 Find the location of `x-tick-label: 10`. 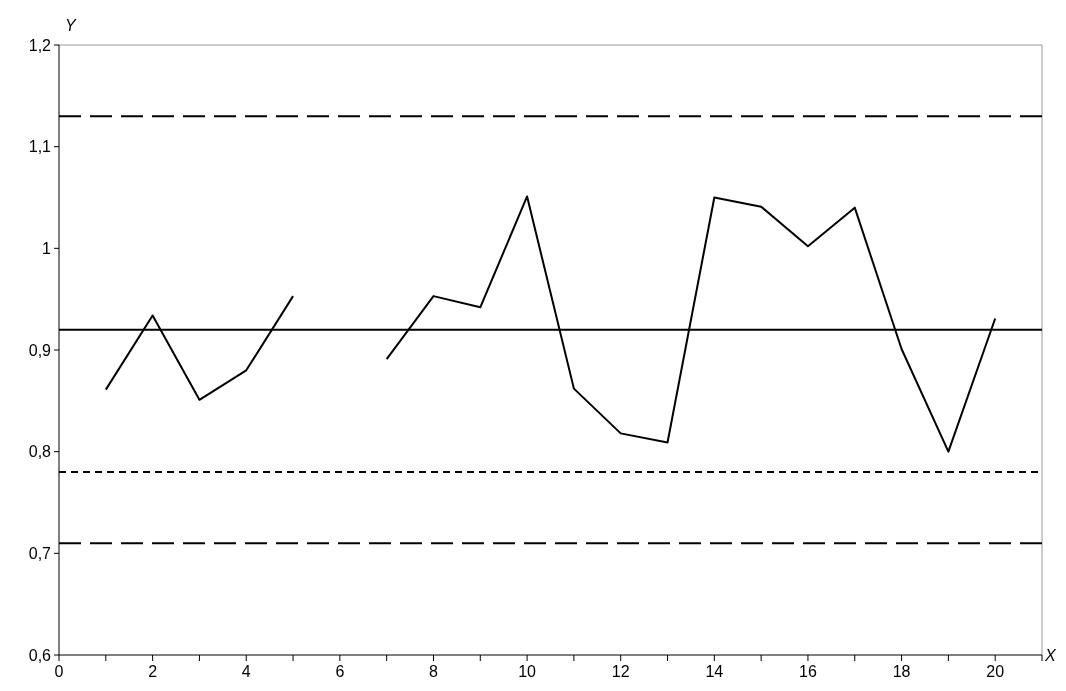

x-tick-label: 10 is located at coordinates (527, 671).